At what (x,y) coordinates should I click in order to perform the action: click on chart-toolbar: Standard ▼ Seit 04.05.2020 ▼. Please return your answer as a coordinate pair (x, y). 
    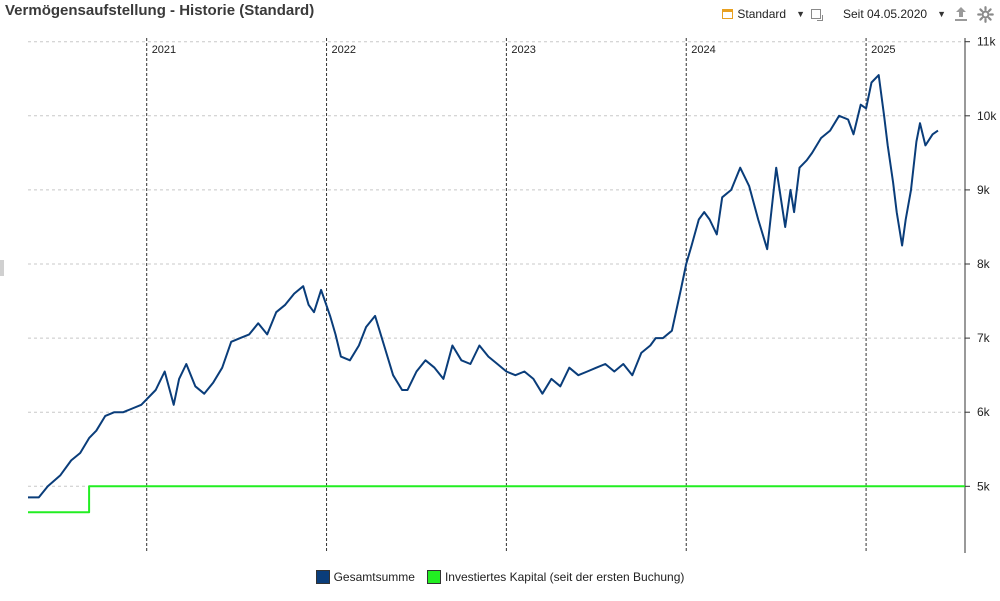
    Looking at the image, I should click on (858, 14).